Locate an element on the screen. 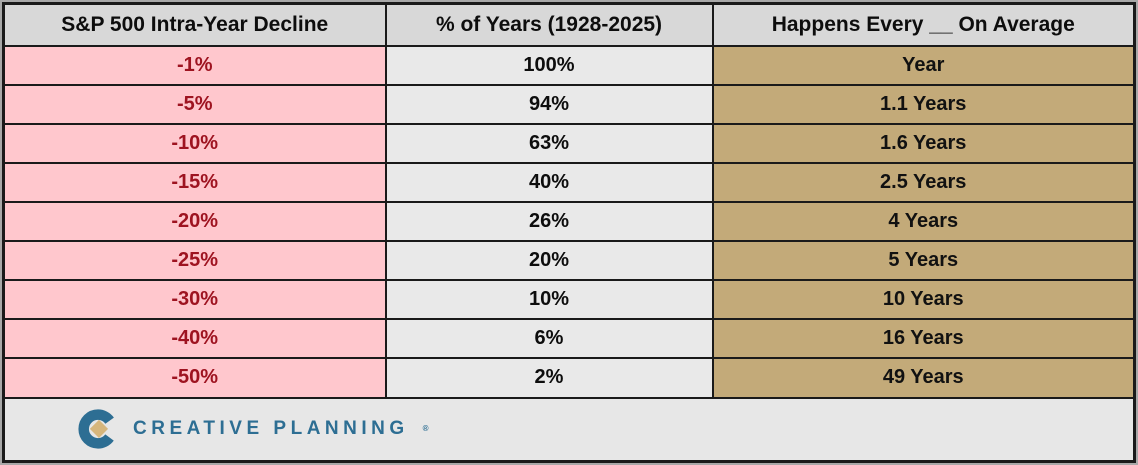 This screenshot has height=465, width=1138. decline-cell: -25% is located at coordinates (194, 261).